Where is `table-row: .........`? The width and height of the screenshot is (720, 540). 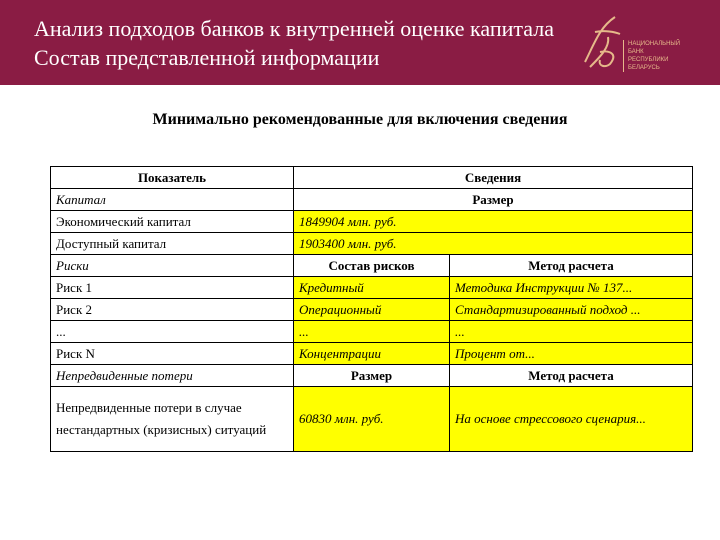 table-row: ......... is located at coordinates (371, 331).